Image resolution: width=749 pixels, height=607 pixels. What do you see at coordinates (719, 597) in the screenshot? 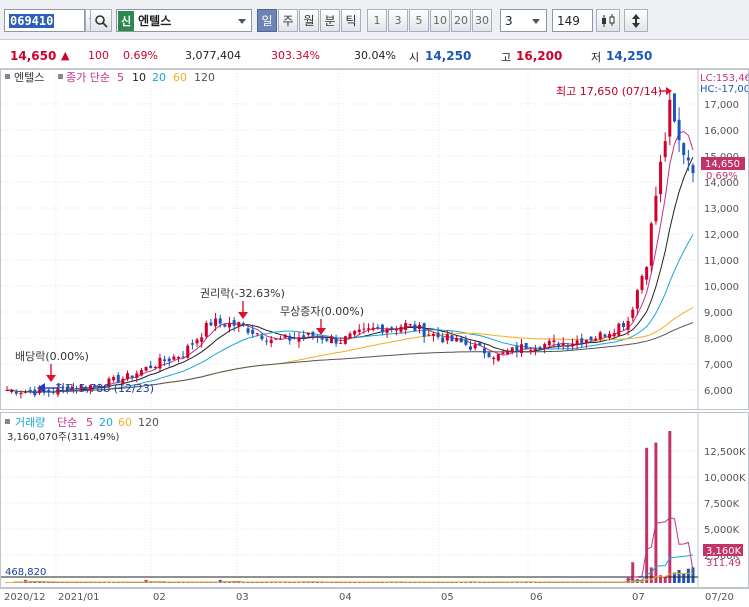
I see `x-label: 07/20` at bounding box center [719, 597].